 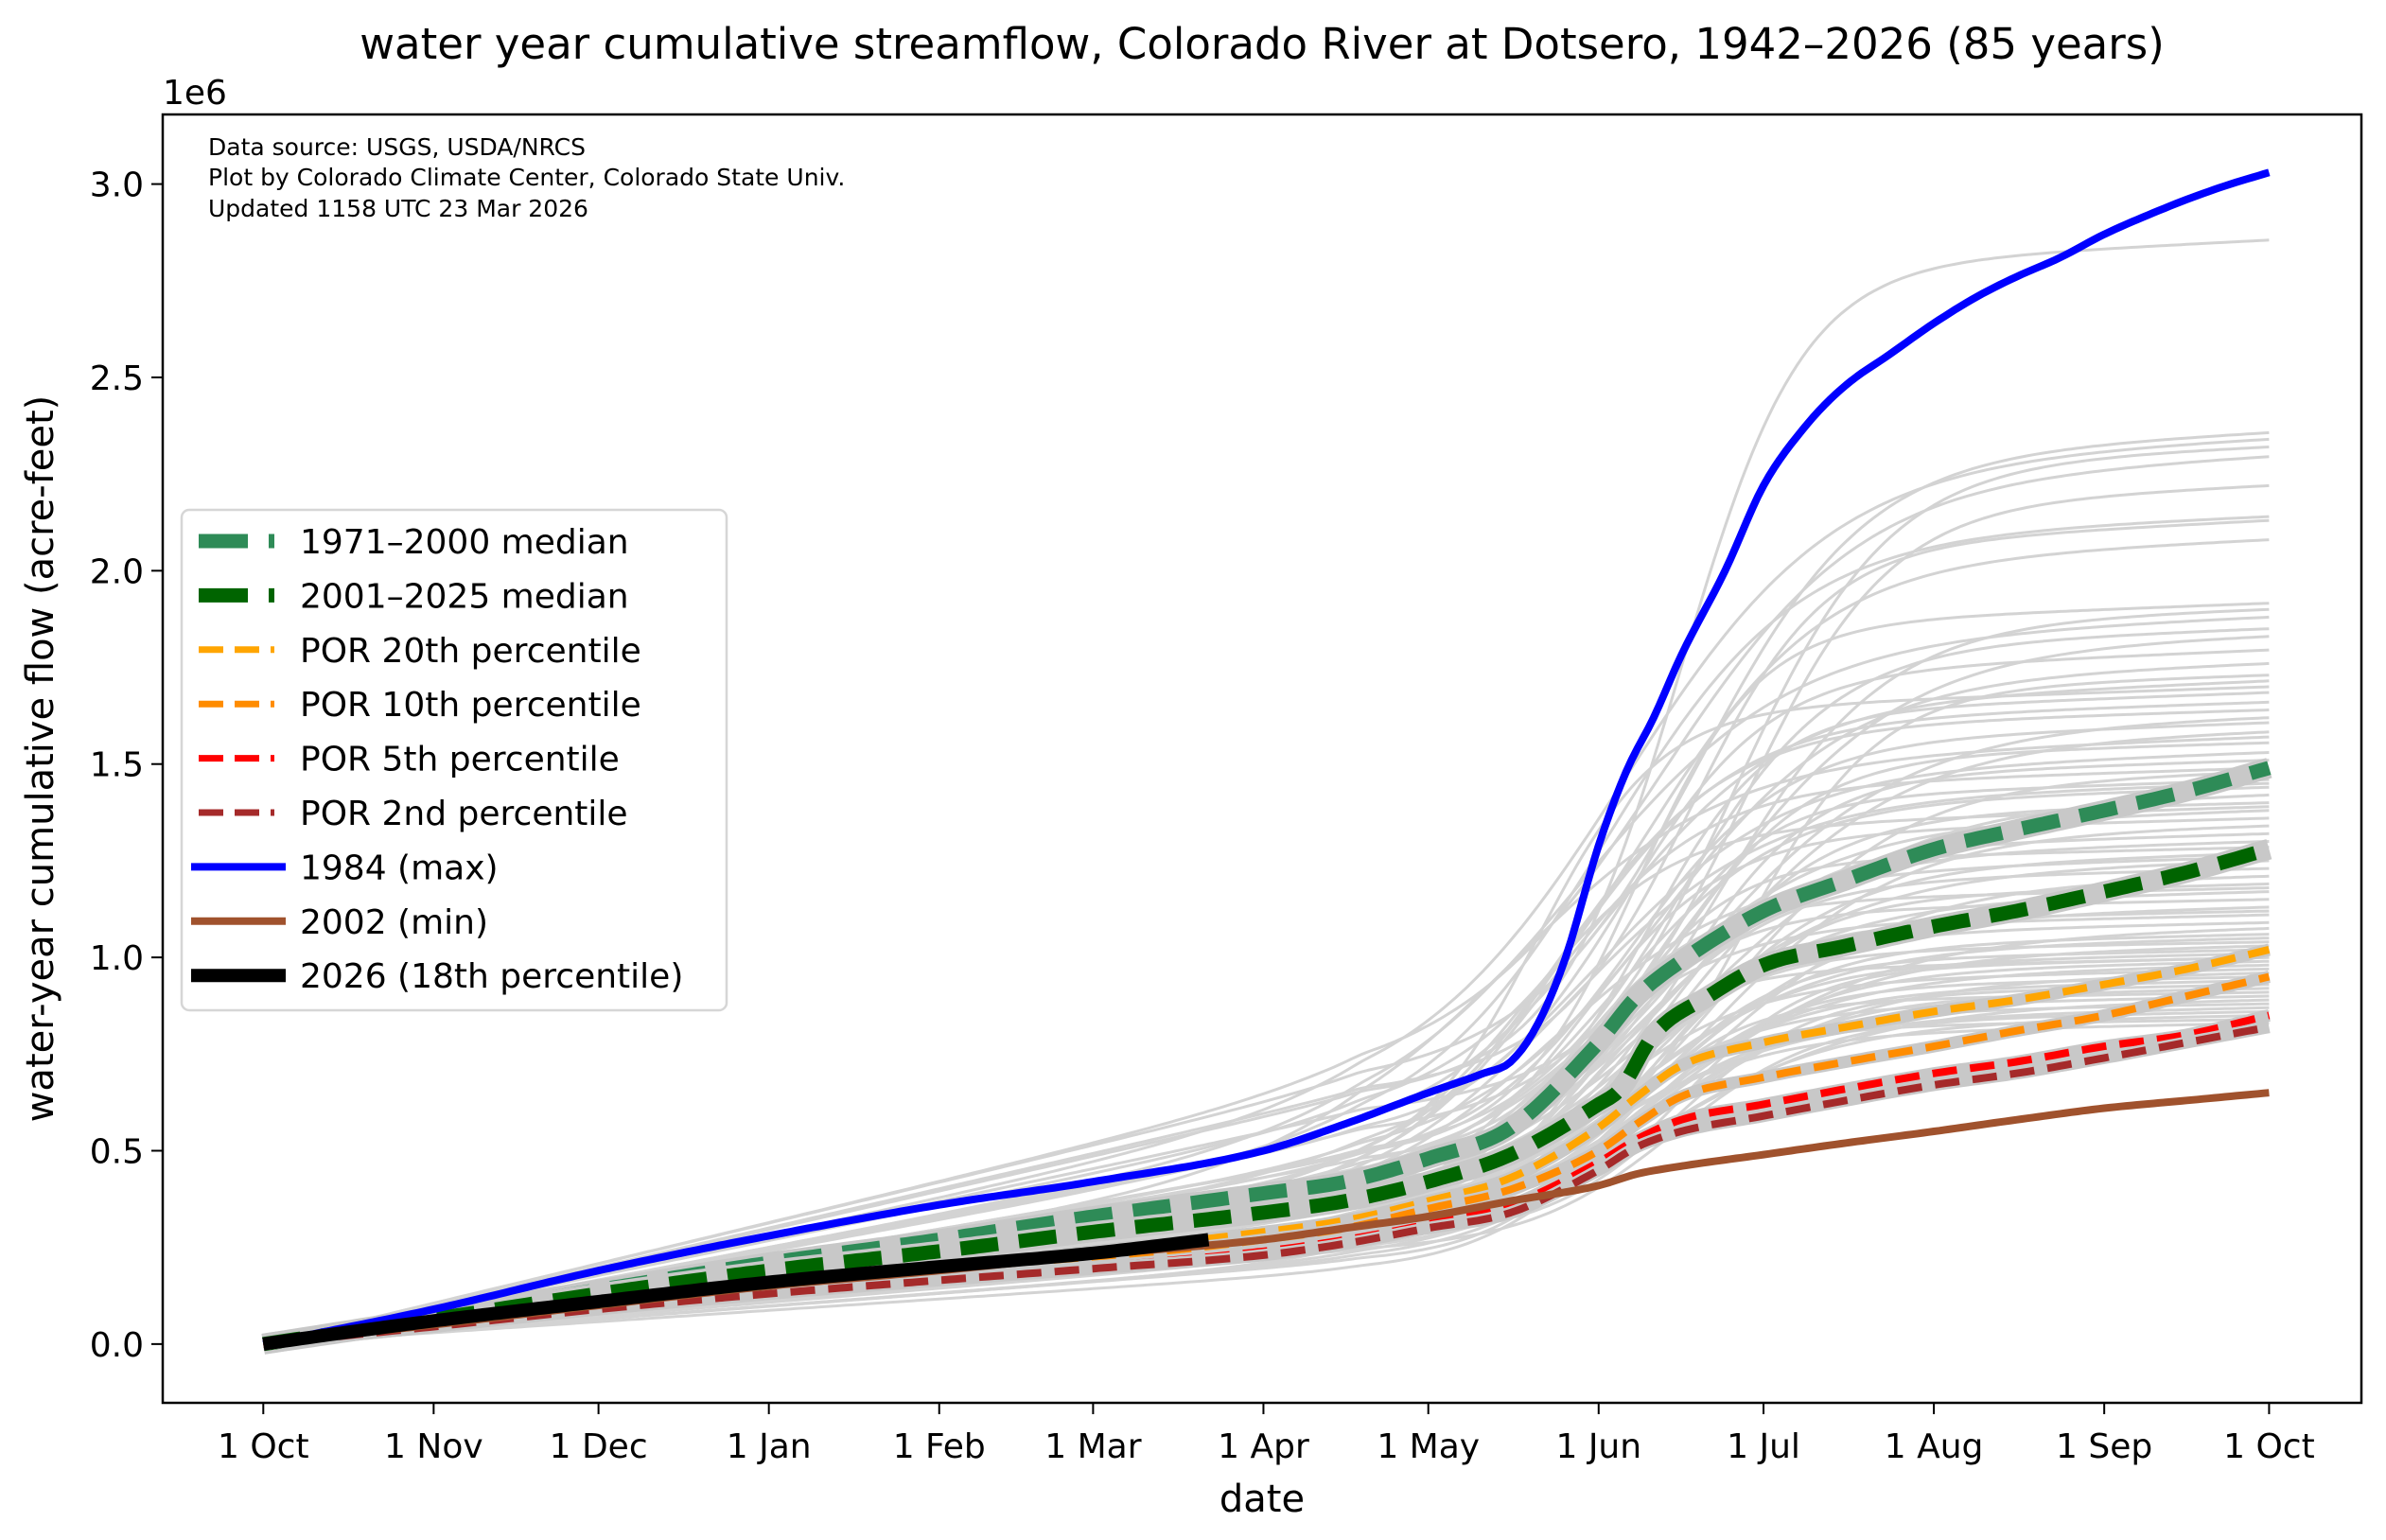 I want to click on y-tick-label: 3.0, so click(x=117, y=185).